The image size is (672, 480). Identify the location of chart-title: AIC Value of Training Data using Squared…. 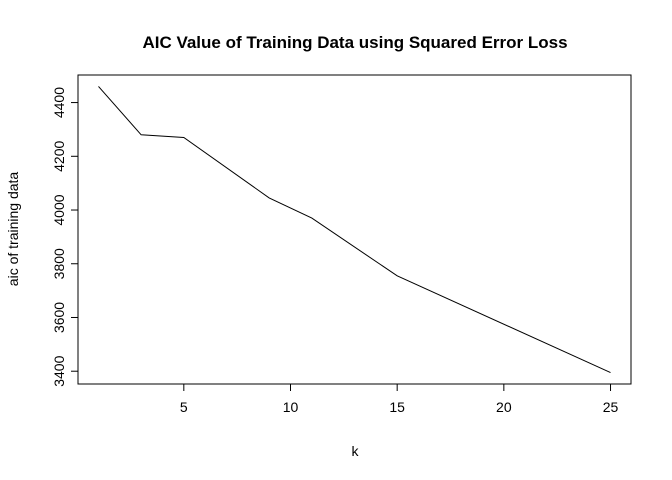
(354, 42).